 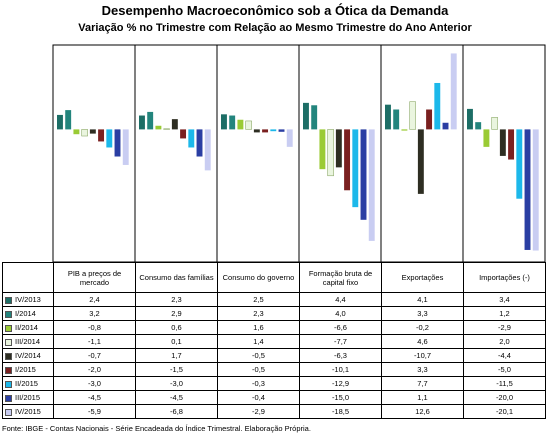 I want to click on data-row: II/2015 -3,0 -3,0 -0,3 -12,9 7,7 -11,5, so click(x=274, y=383).